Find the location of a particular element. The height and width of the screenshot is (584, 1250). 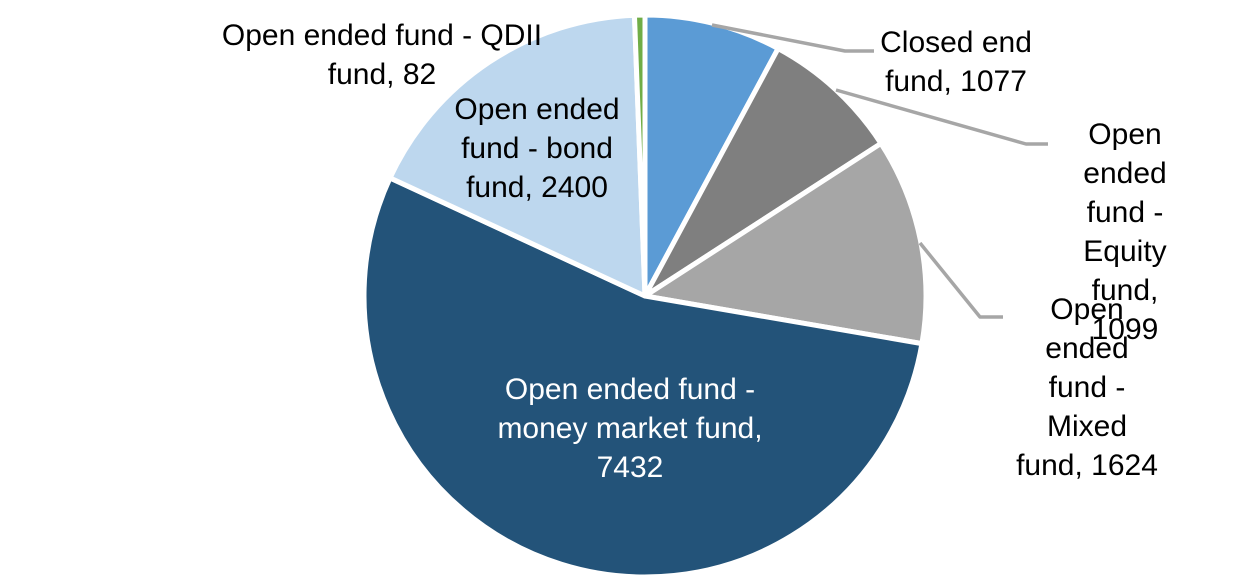

pie-slice-closed-end-fund is located at coordinates (711, 155).